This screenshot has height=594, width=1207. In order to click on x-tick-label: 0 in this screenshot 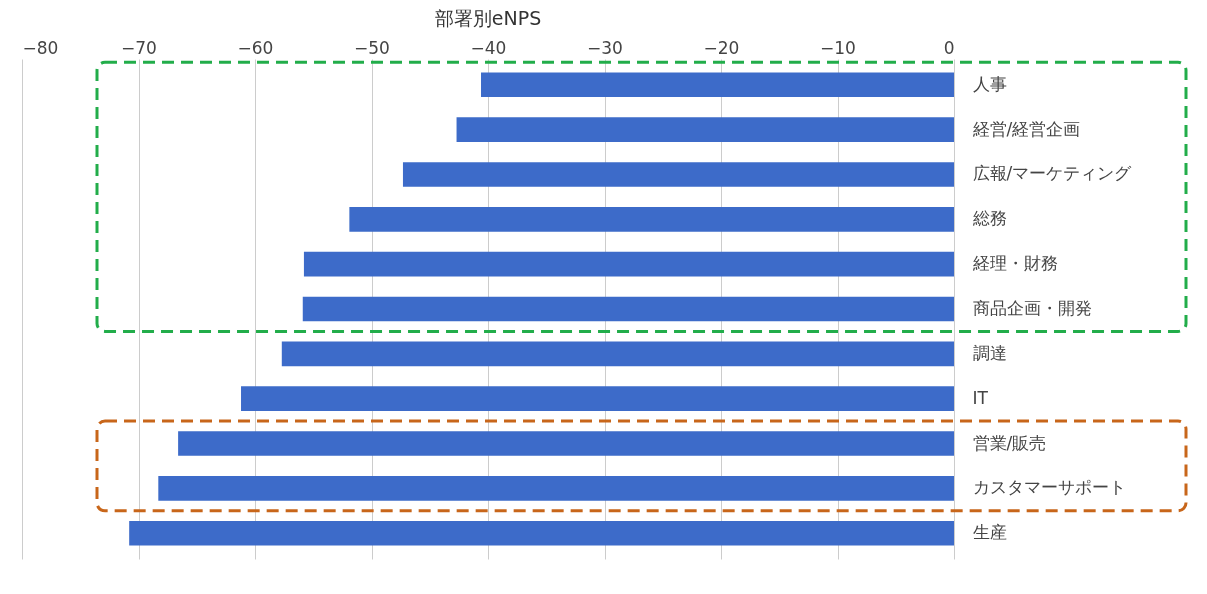, I will do `click(949, 47)`.